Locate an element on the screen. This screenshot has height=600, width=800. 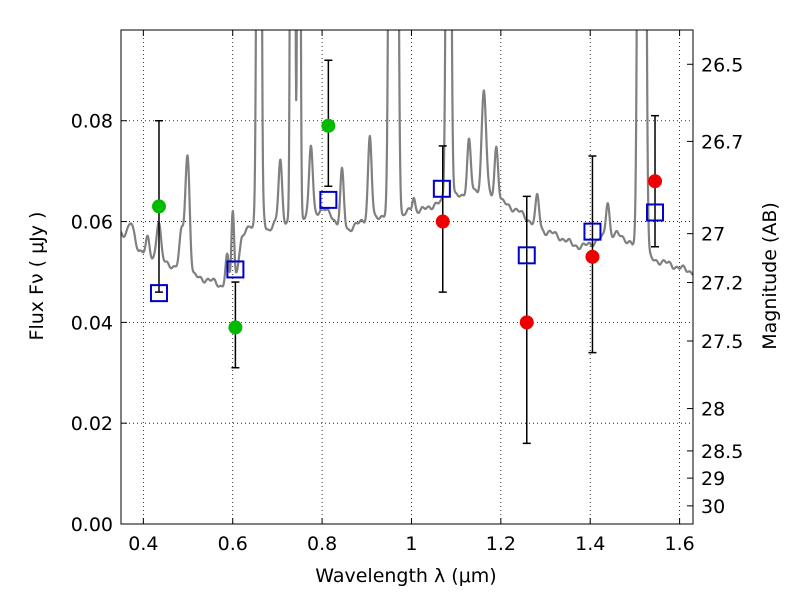
y-tick-label: 0.06 is located at coordinates (92, 223).